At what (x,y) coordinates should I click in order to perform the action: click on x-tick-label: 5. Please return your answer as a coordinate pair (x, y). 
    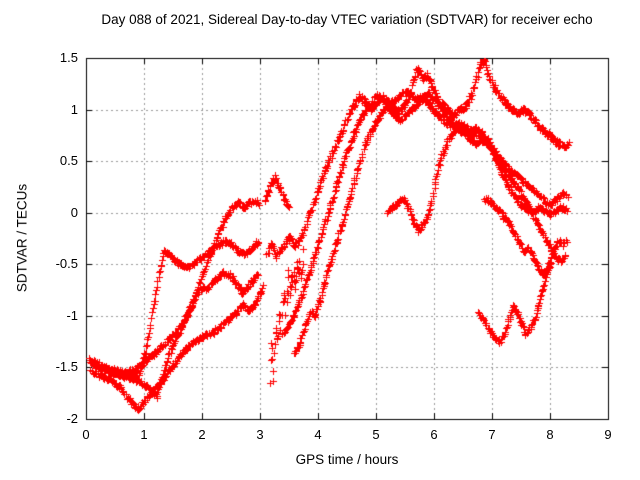
    Looking at the image, I should click on (376, 434).